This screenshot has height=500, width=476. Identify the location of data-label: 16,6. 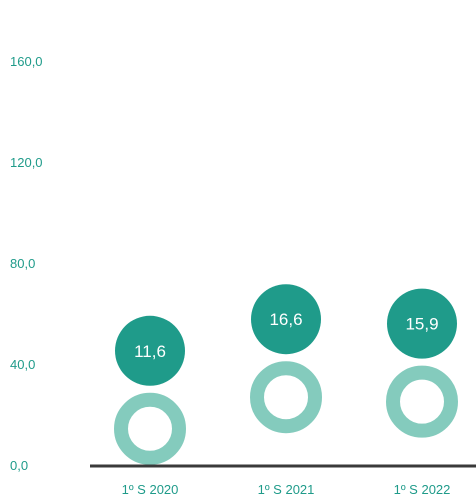
(285, 319).